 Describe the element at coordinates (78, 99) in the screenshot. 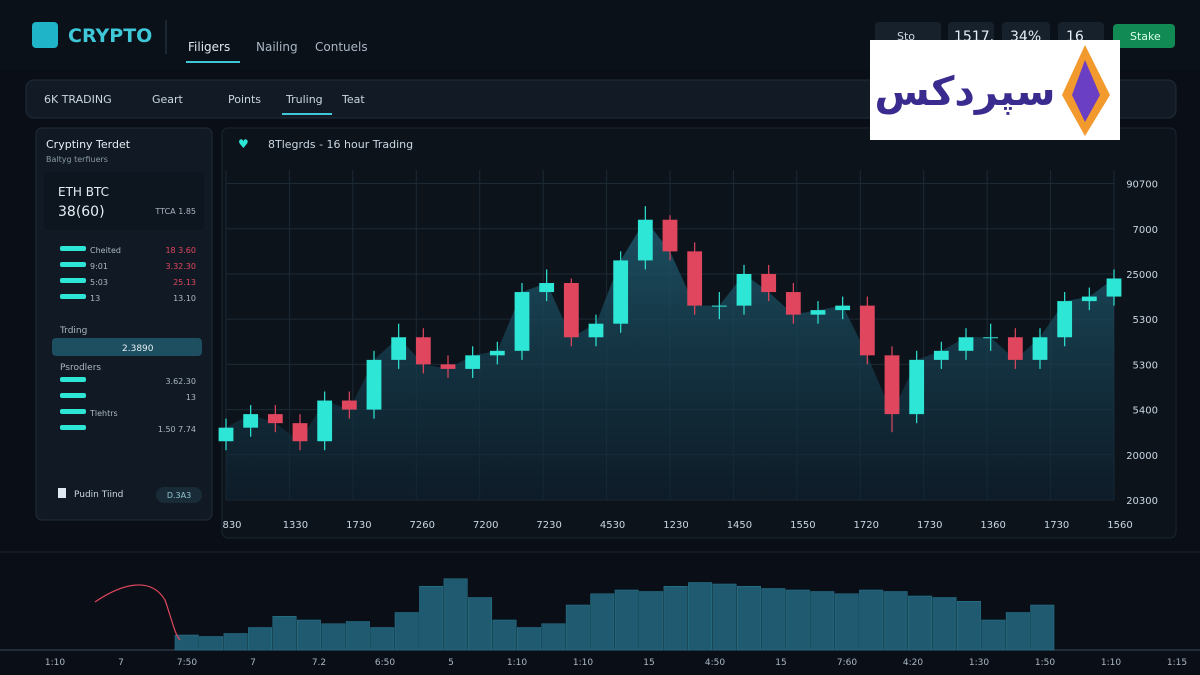

I see `toolbar-item: 6K TRADING` at that location.